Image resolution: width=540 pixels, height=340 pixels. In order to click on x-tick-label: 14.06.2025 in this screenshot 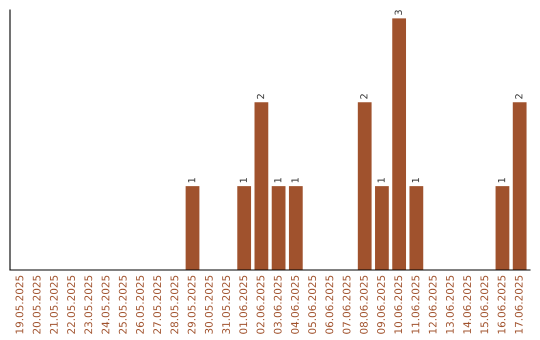, I will do `click(467, 305)`.